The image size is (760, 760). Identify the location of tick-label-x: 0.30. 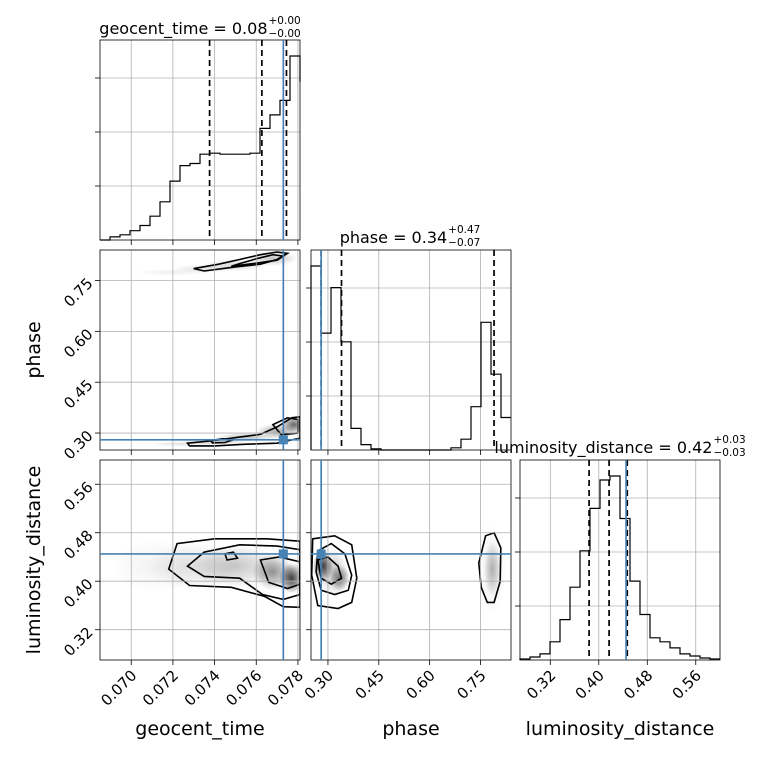
(319, 684).